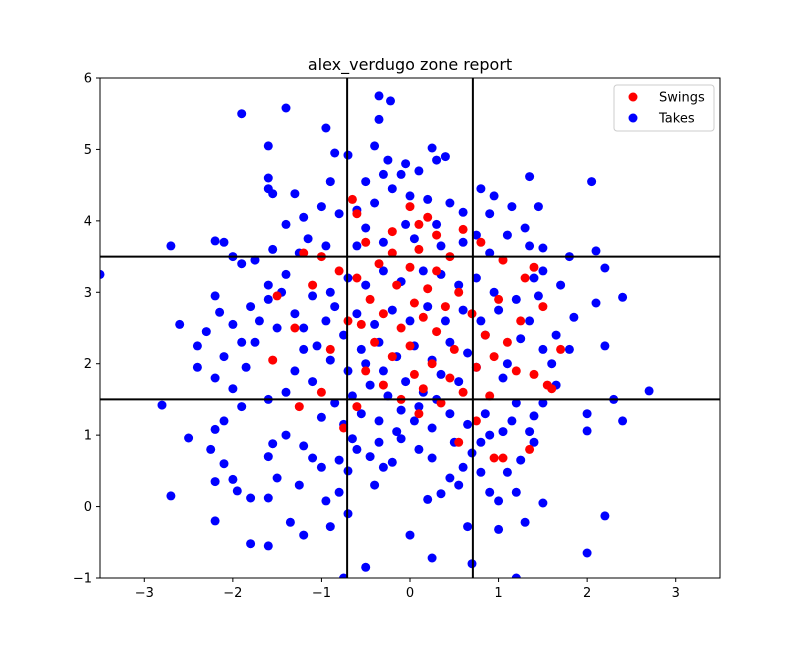 The image size is (800, 650). Describe the element at coordinates (633, 118) in the screenshot. I see `legend-marker-takes` at that location.